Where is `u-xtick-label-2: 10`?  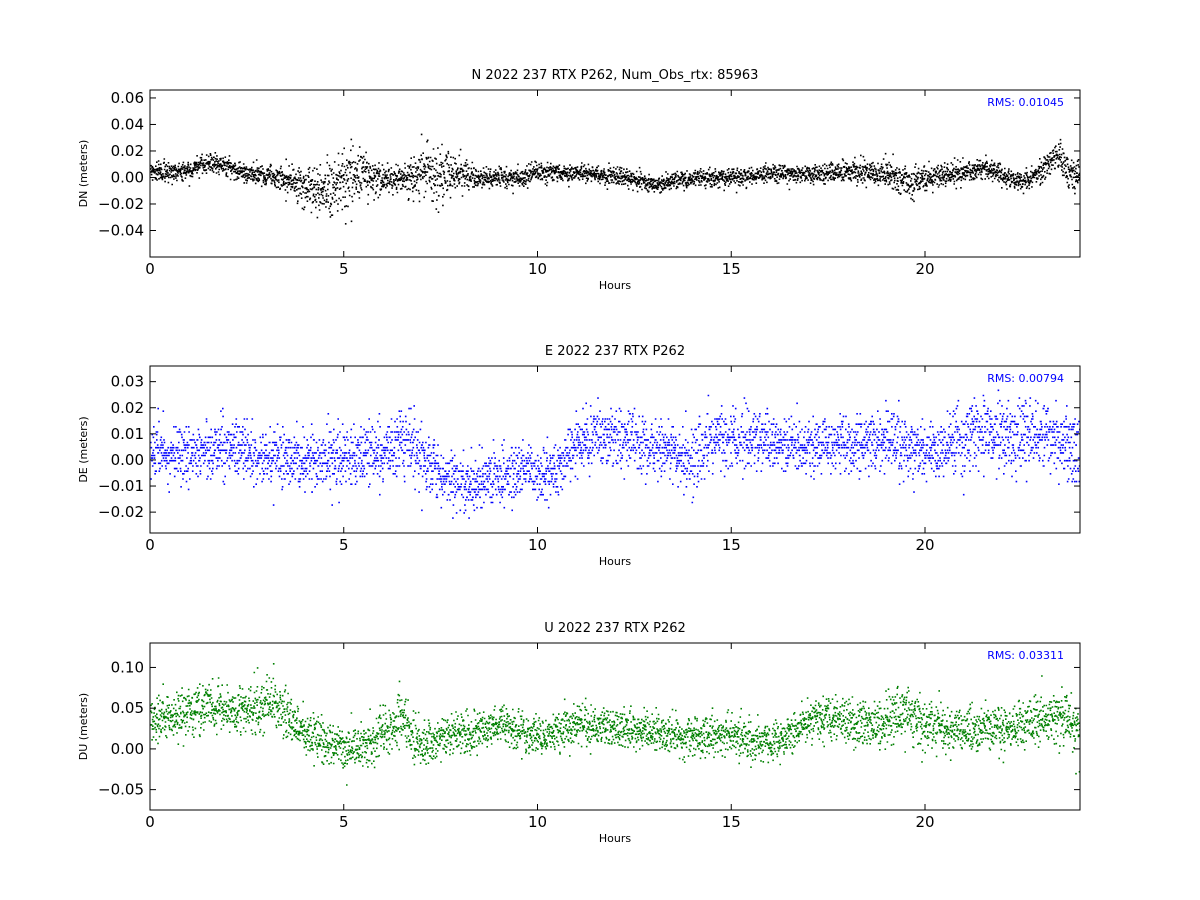 u-xtick-label-2: 10 is located at coordinates (537, 822).